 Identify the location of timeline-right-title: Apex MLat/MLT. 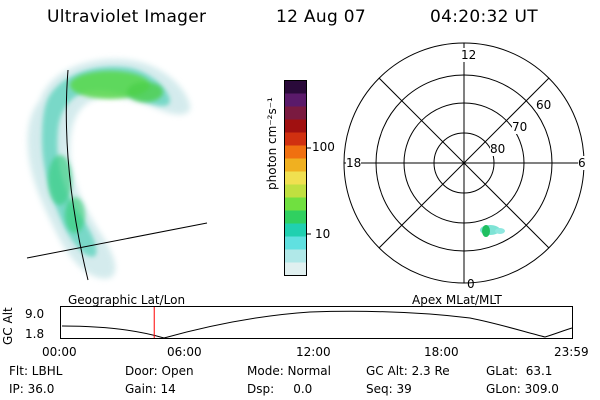
(457, 300).